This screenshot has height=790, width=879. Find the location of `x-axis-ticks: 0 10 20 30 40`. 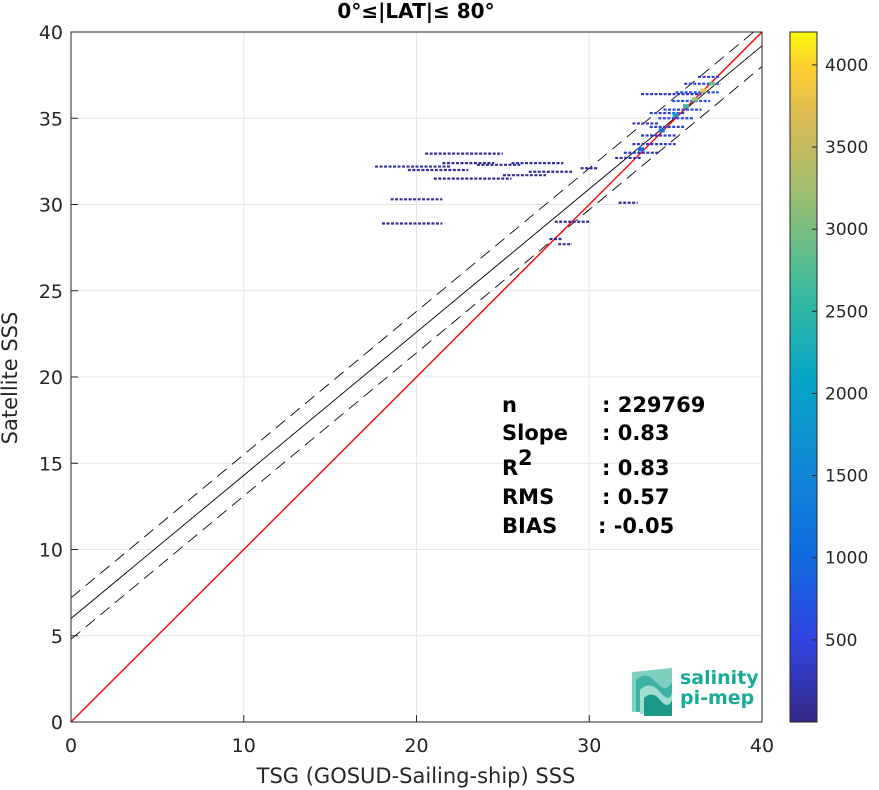

x-axis-ticks: 0 10 20 30 40 is located at coordinates (419, 736).